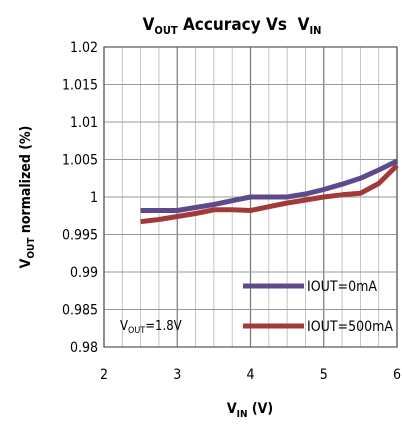 This screenshot has width=402, height=424. I want to click on title-middle: Accuracy Vs V, so click(244, 25).